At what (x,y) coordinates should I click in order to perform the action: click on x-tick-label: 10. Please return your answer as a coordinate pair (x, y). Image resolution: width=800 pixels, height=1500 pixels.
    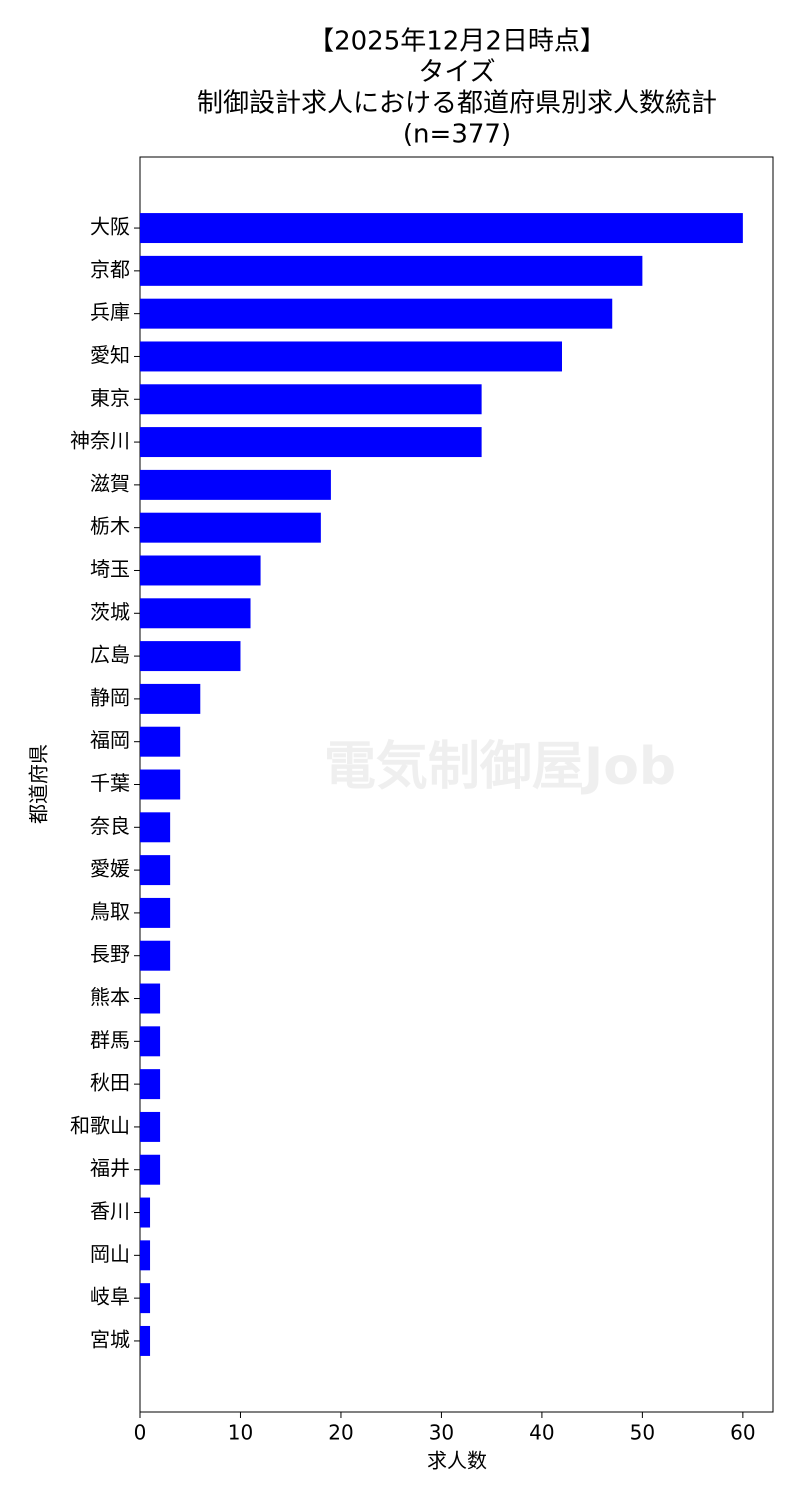
    Looking at the image, I should click on (240, 1433).